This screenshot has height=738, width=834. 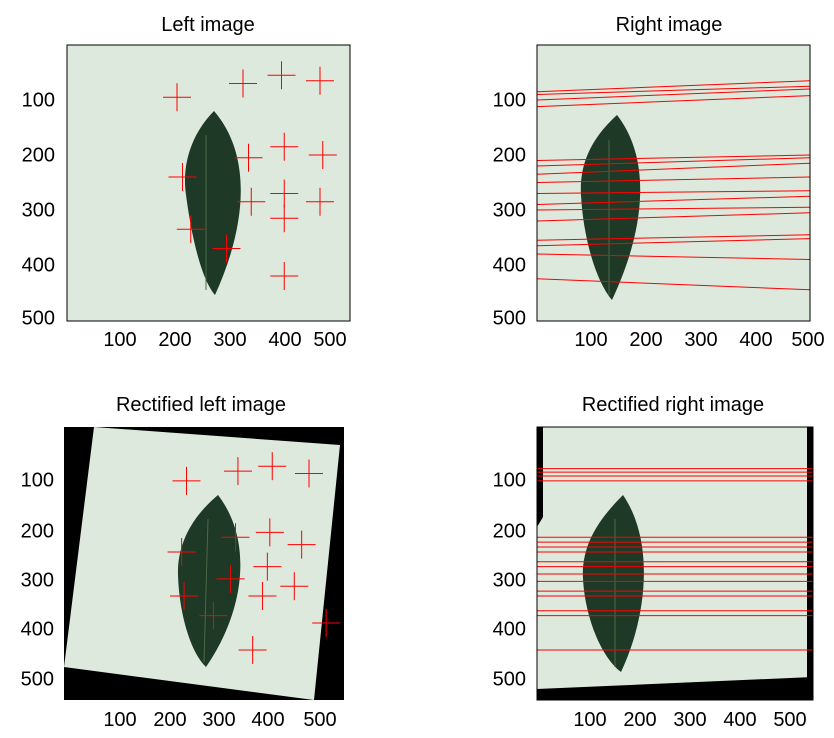 What do you see at coordinates (201, 405) in the screenshot?
I see `panel-title: Rectified left image` at bounding box center [201, 405].